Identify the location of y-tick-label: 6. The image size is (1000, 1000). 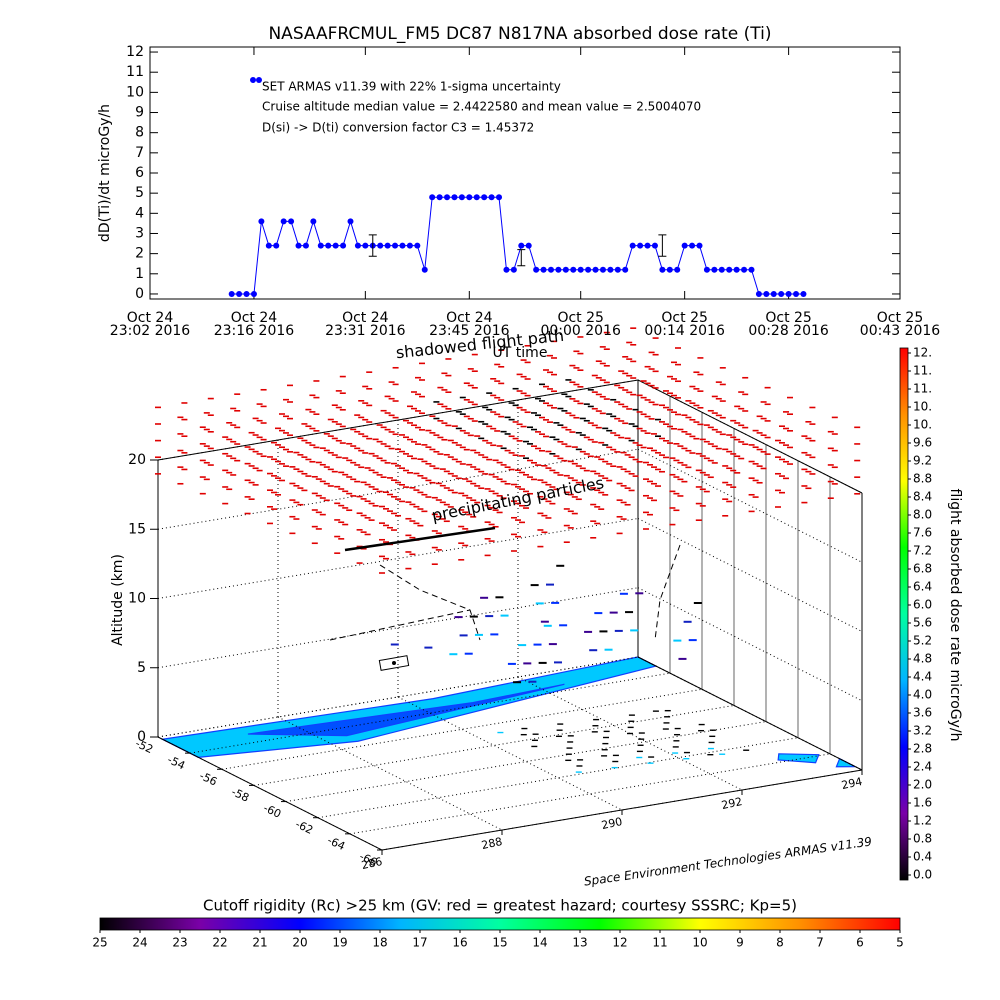
(139, 173).